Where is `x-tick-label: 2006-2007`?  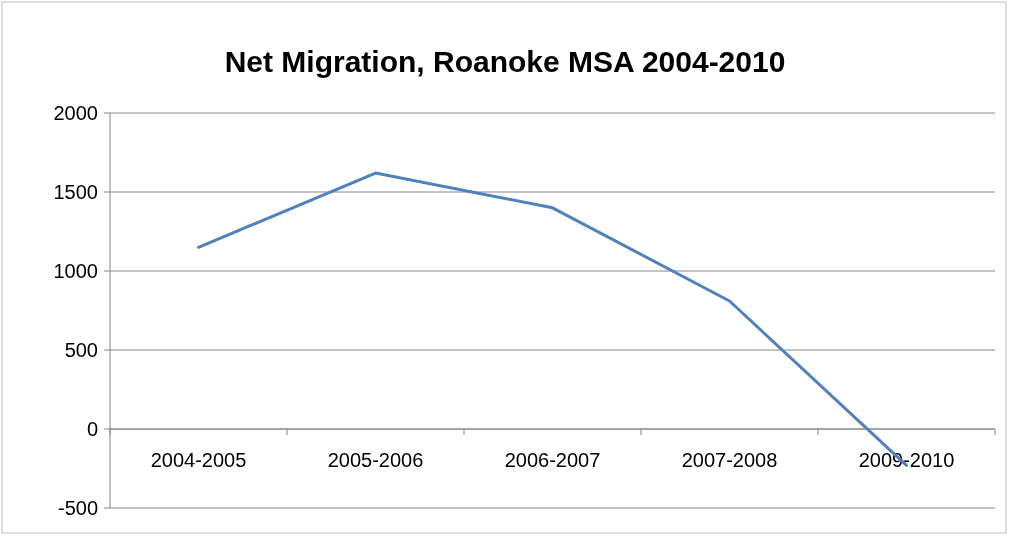 x-tick-label: 2006-2007 is located at coordinates (552, 460).